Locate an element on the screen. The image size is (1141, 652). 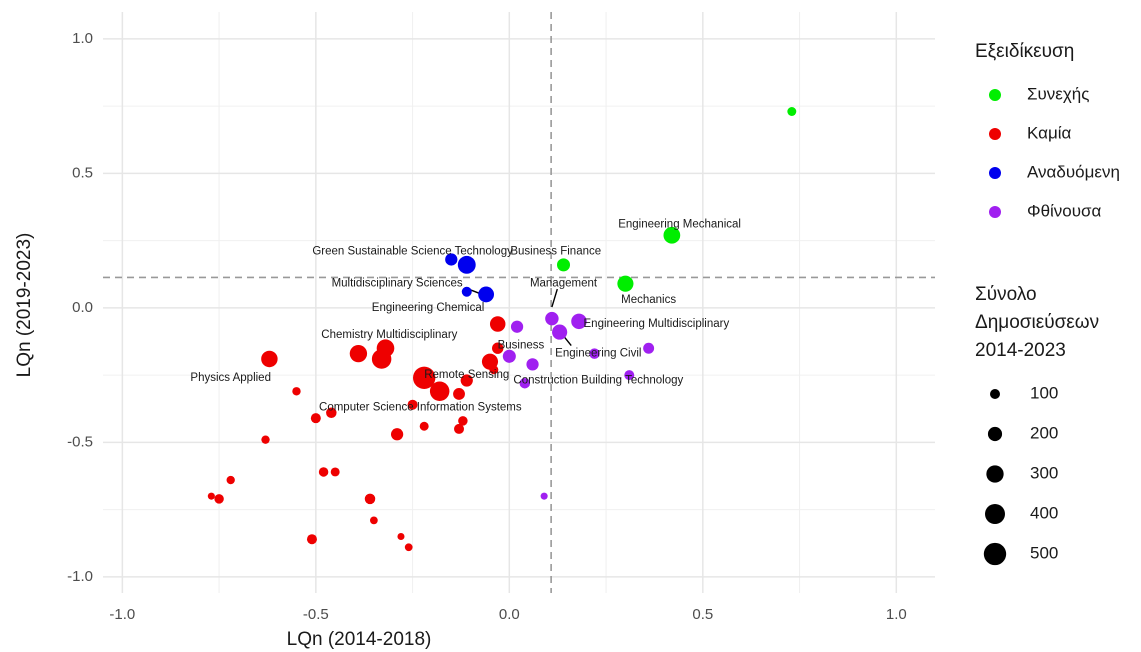
point-label: Construction Building Technology is located at coordinates (598, 381).